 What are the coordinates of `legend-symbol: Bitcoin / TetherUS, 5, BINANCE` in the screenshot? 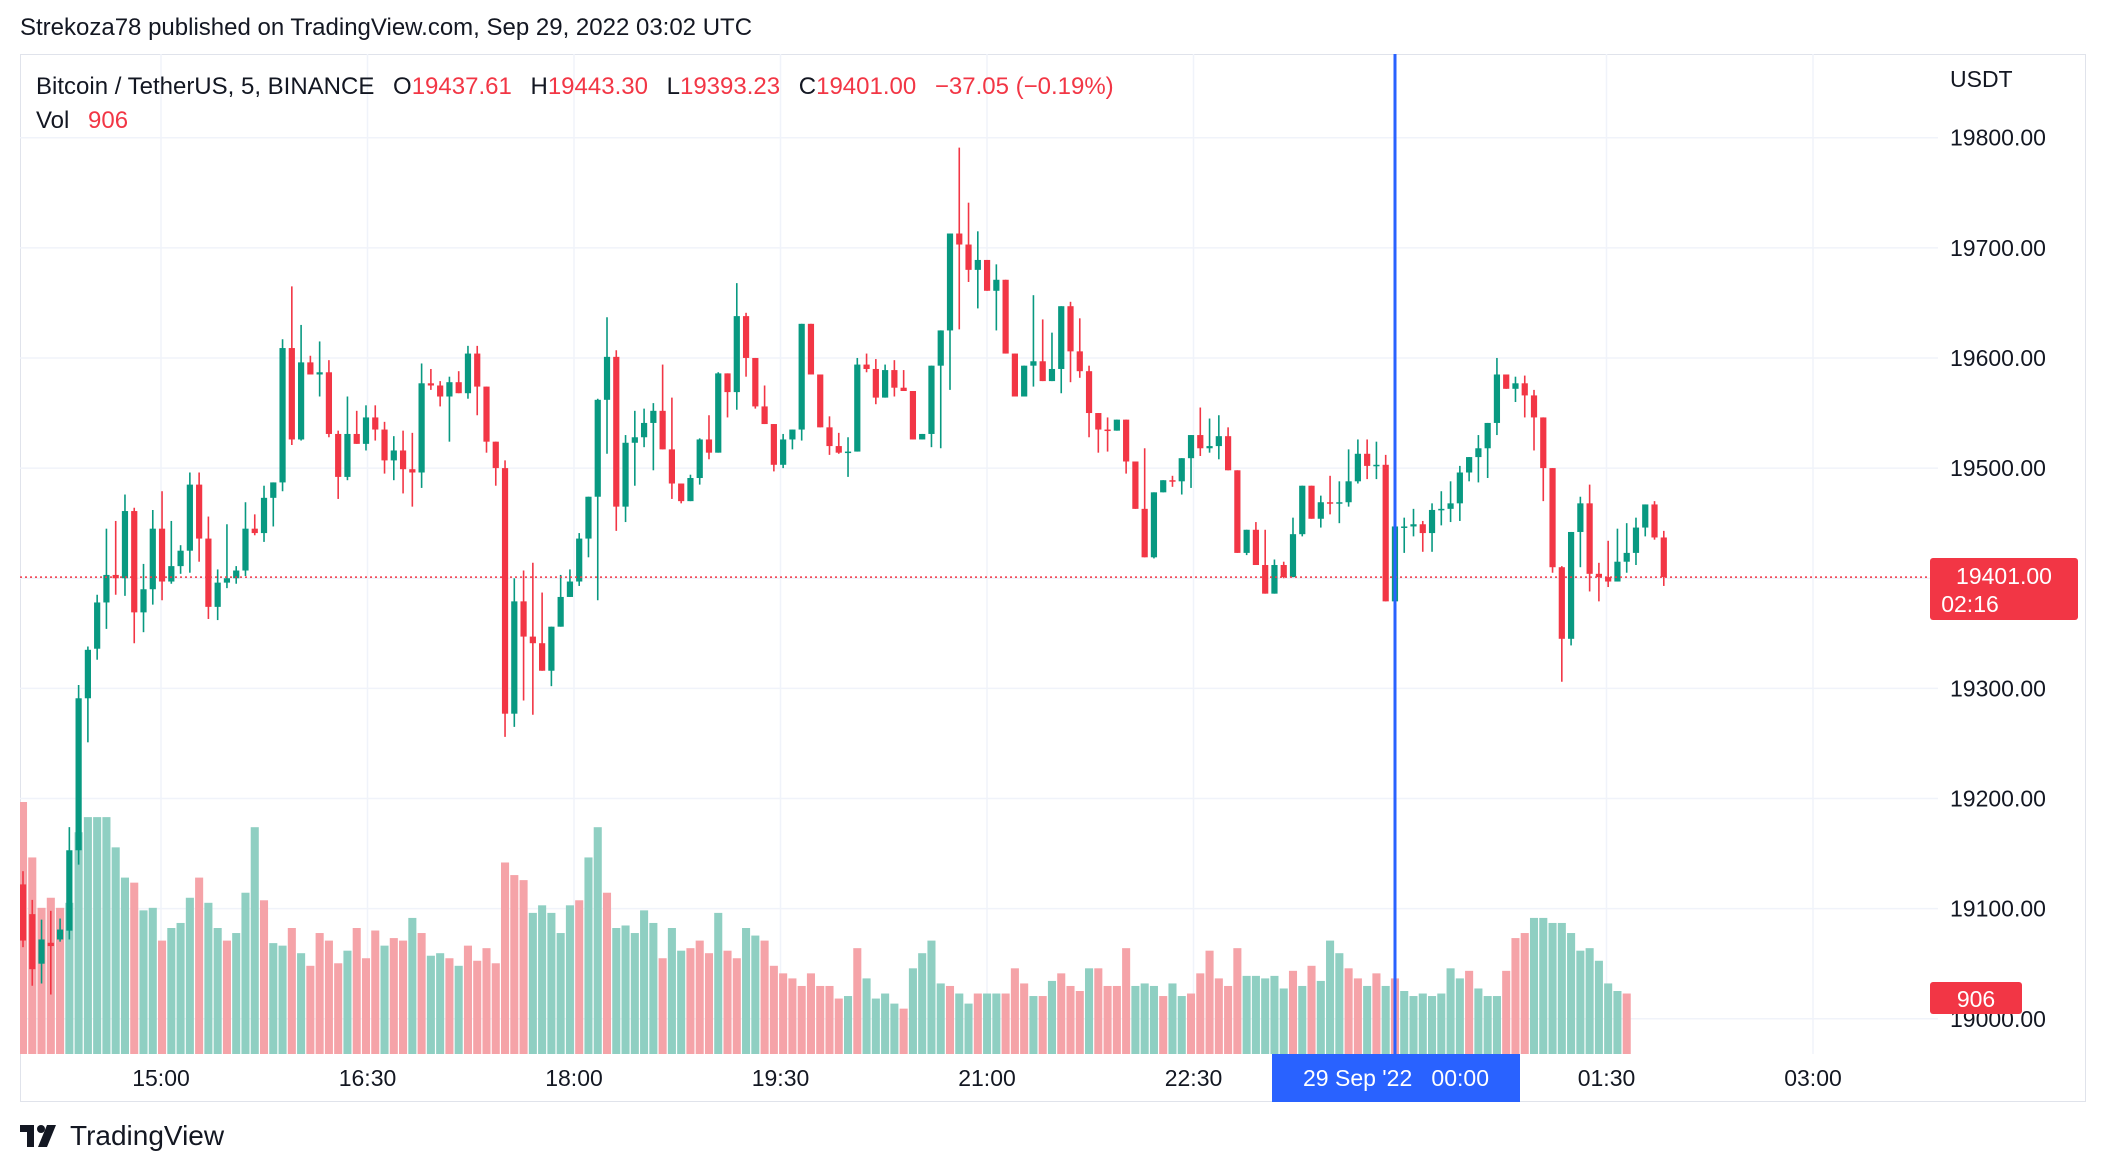 It's located at (205, 86).